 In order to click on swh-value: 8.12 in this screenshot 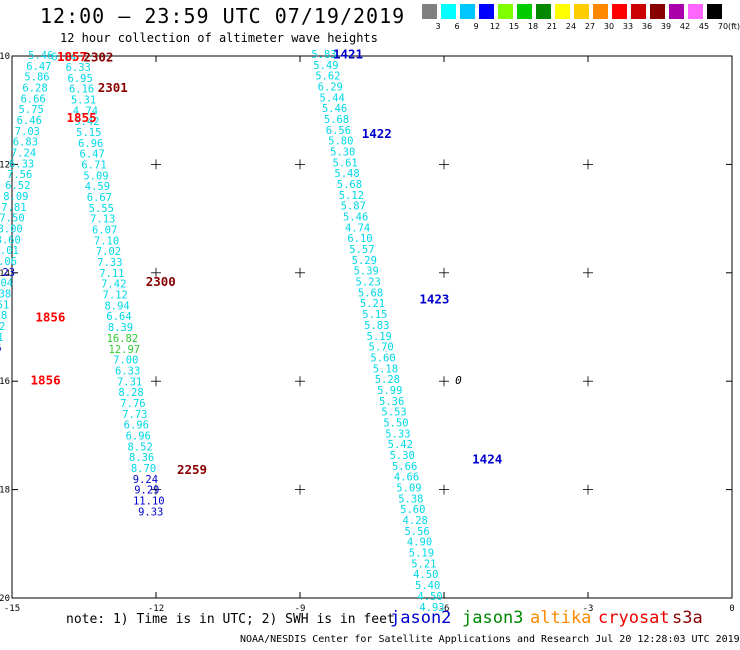, I will do `click(2, 327)`.